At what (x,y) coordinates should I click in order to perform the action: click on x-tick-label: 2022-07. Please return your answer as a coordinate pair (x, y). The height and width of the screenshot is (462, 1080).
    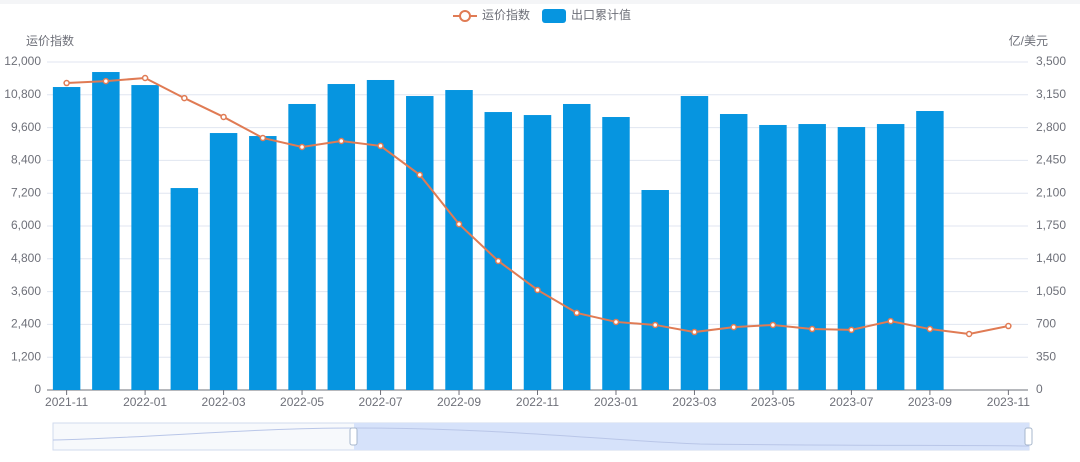
    Looking at the image, I should click on (381, 402).